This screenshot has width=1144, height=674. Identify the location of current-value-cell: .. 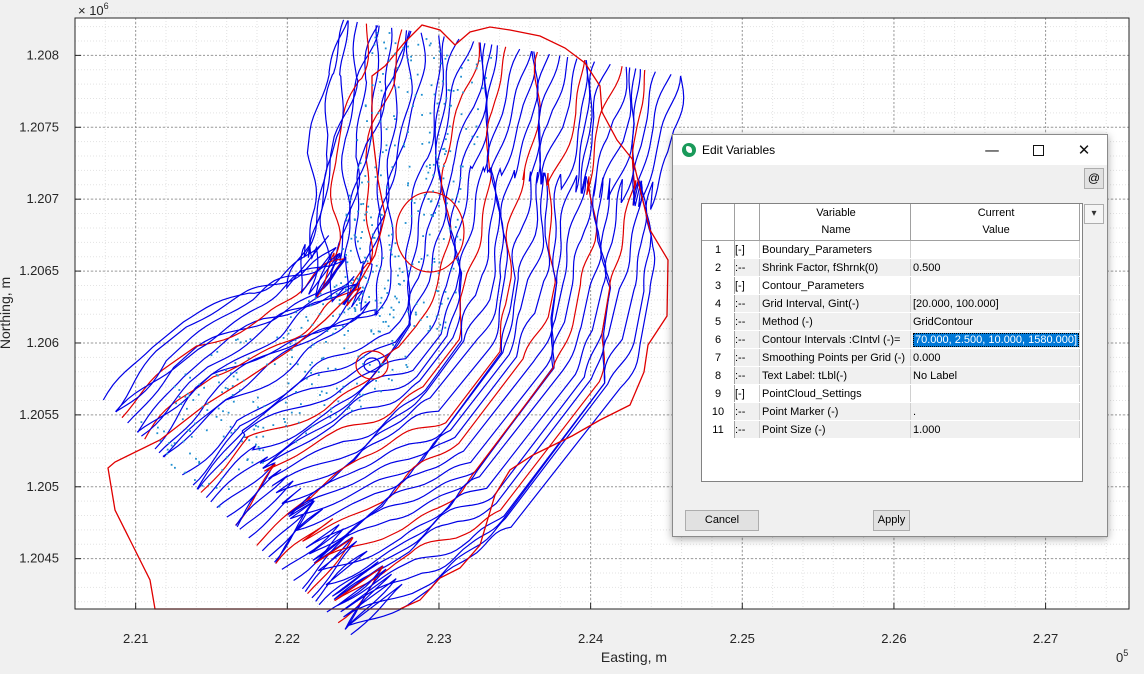
(995, 411).